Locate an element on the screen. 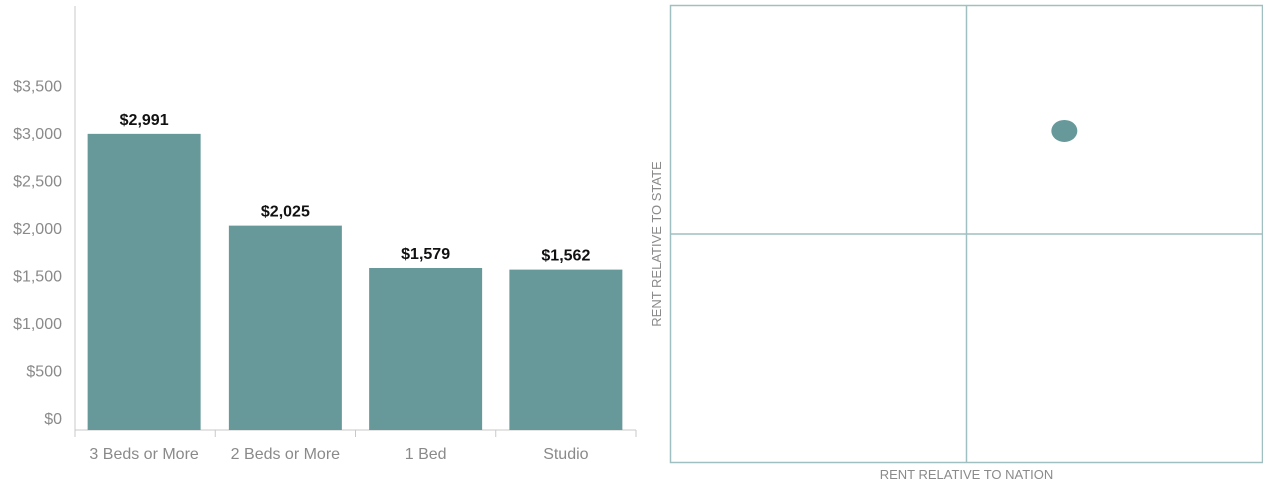  x-category-label: 3 Beds or More is located at coordinates (143, 454).